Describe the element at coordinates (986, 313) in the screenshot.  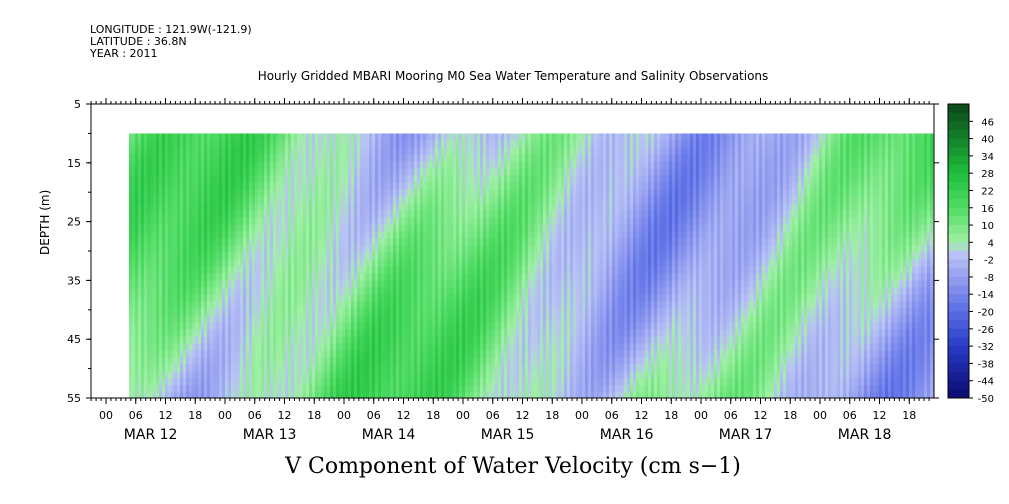
I see `colorbar-label: -20` at that location.